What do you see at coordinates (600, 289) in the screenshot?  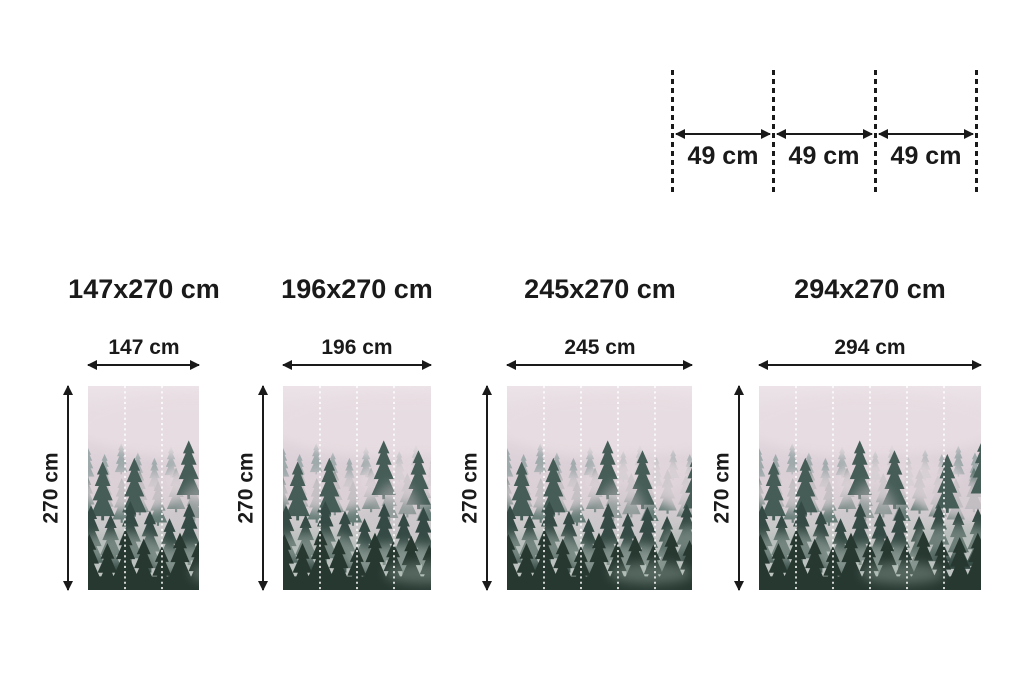 I see `size-title: 245x270 cm` at bounding box center [600, 289].